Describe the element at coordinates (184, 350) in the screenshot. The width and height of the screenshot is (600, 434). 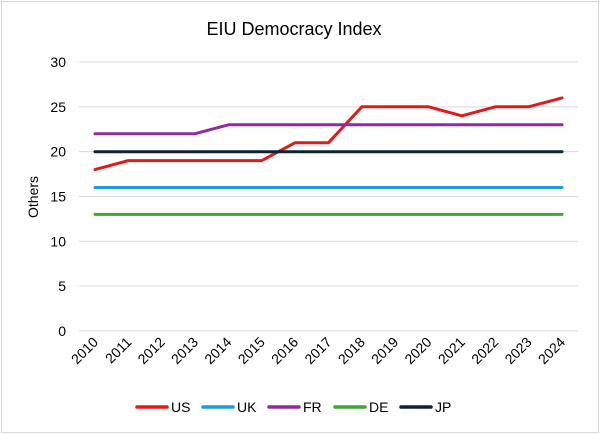
I see `x-tick-2013: 2013` at that location.